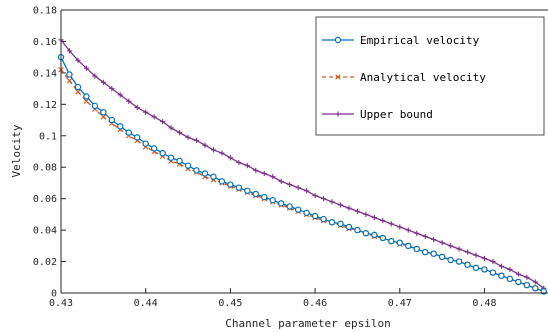 This screenshot has width=548, height=332. What do you see at coordinates (420, 40) in the screenshot?
I see `legend-label-empirical: Empirical velocity` at bounding box center [420, 40].